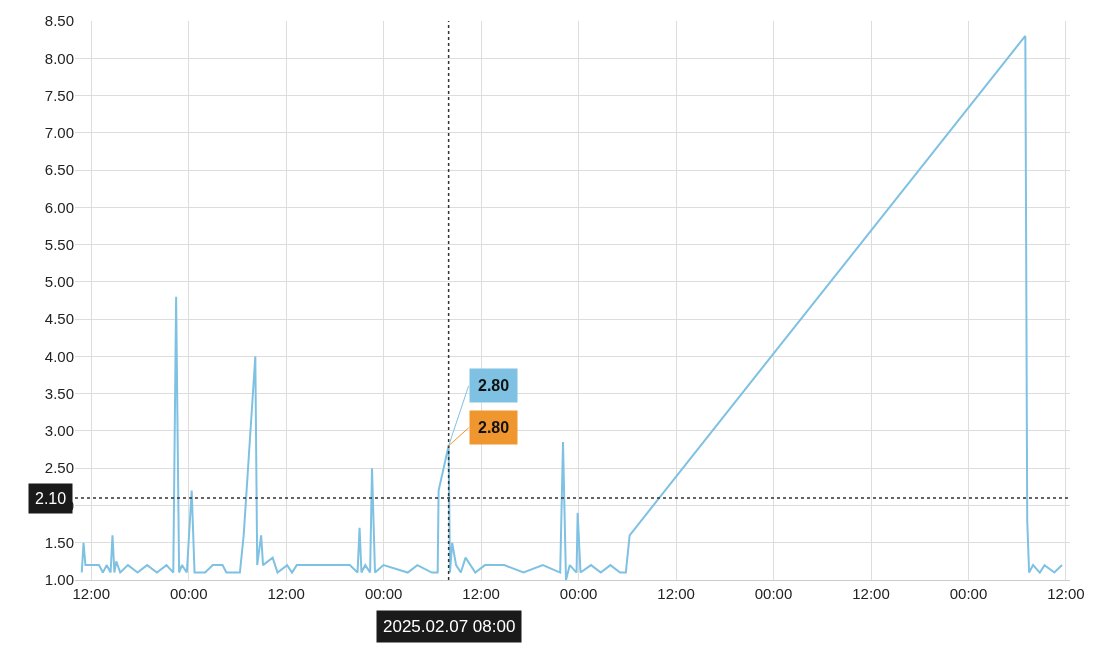 The image size is (1100, 670). Describe the element at coordinates (59, 580) in the screenshot. I see `y-tick-label: 1.00` at that location.